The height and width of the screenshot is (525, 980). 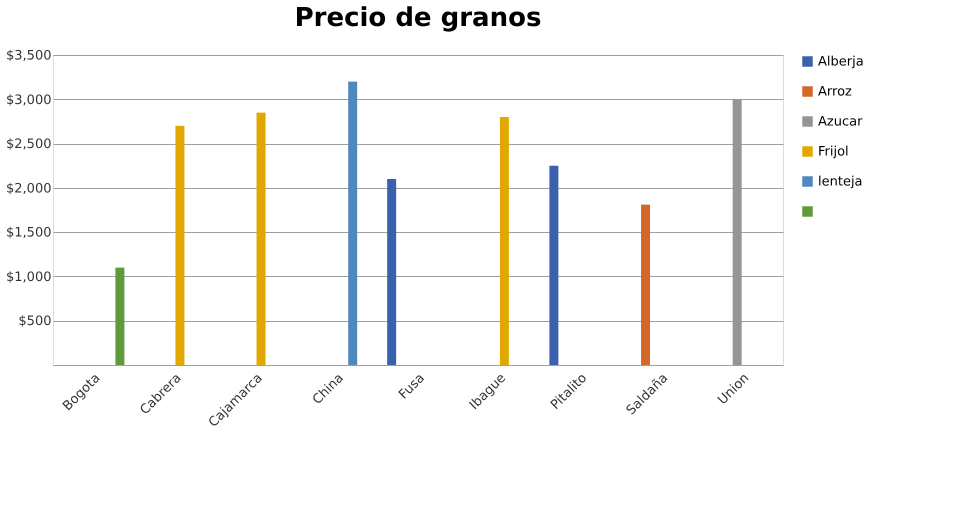 I want to click on legend-label: Frijol, so click(x=833, y=152).